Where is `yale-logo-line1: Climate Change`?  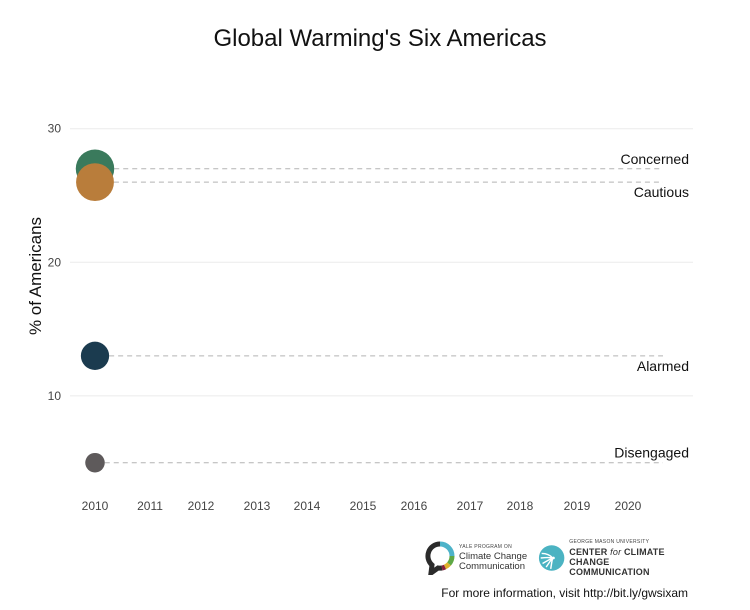
yale-logo-line1: Climate Change is located at coordinates (493, 556).